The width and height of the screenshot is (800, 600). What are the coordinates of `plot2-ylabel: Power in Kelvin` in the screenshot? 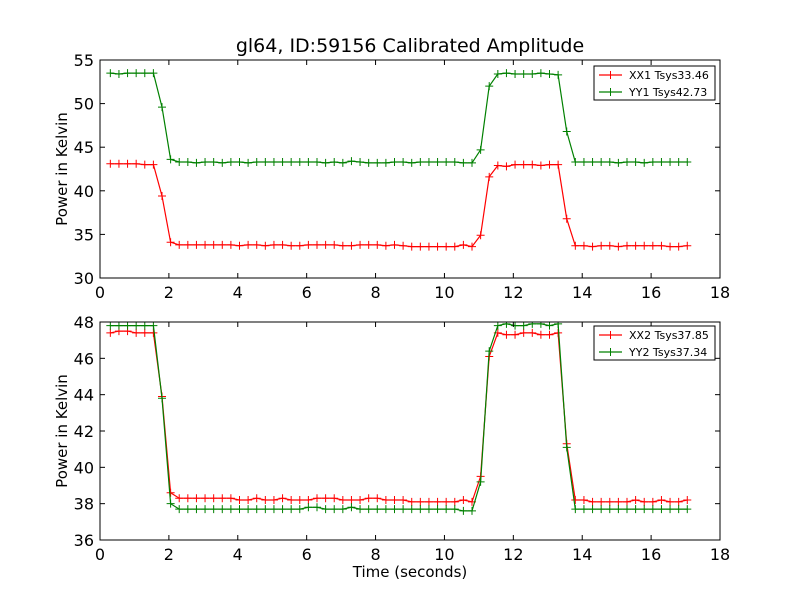 It's located at (62, 431).